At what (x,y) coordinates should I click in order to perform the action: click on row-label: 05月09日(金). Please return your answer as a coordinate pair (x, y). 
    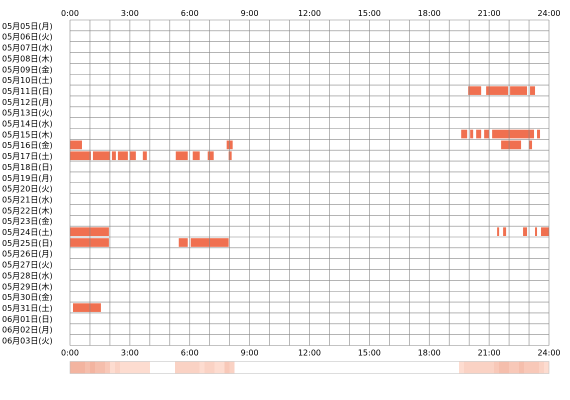
    Looking at the image, I should click on (27, 69).